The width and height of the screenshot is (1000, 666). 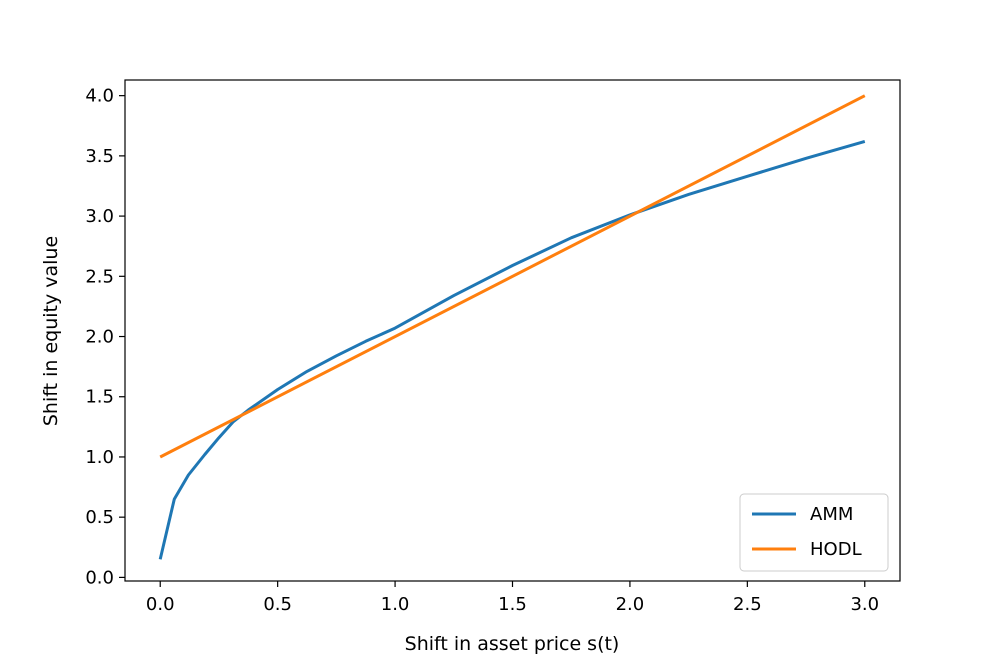 What do you see at coordinates (512, 644) in the screenshot?
I see `x-axis-label: Shift in asset price s(t)` at bounding box center [512, 644].